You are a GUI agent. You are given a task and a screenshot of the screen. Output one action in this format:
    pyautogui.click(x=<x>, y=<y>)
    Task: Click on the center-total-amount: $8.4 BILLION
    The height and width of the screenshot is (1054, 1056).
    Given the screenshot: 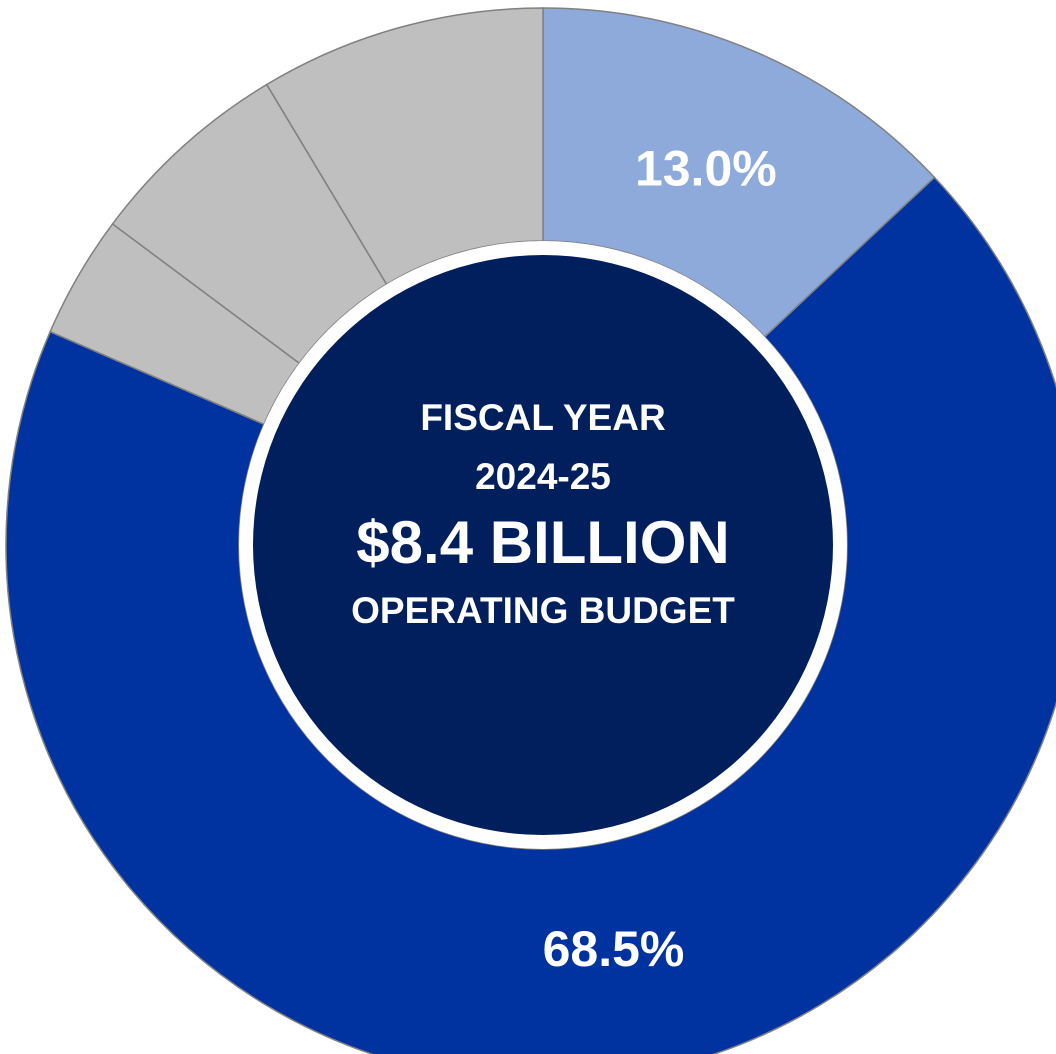 What is the action you would take?
    pyautogui.click(x=542, y=542)
    